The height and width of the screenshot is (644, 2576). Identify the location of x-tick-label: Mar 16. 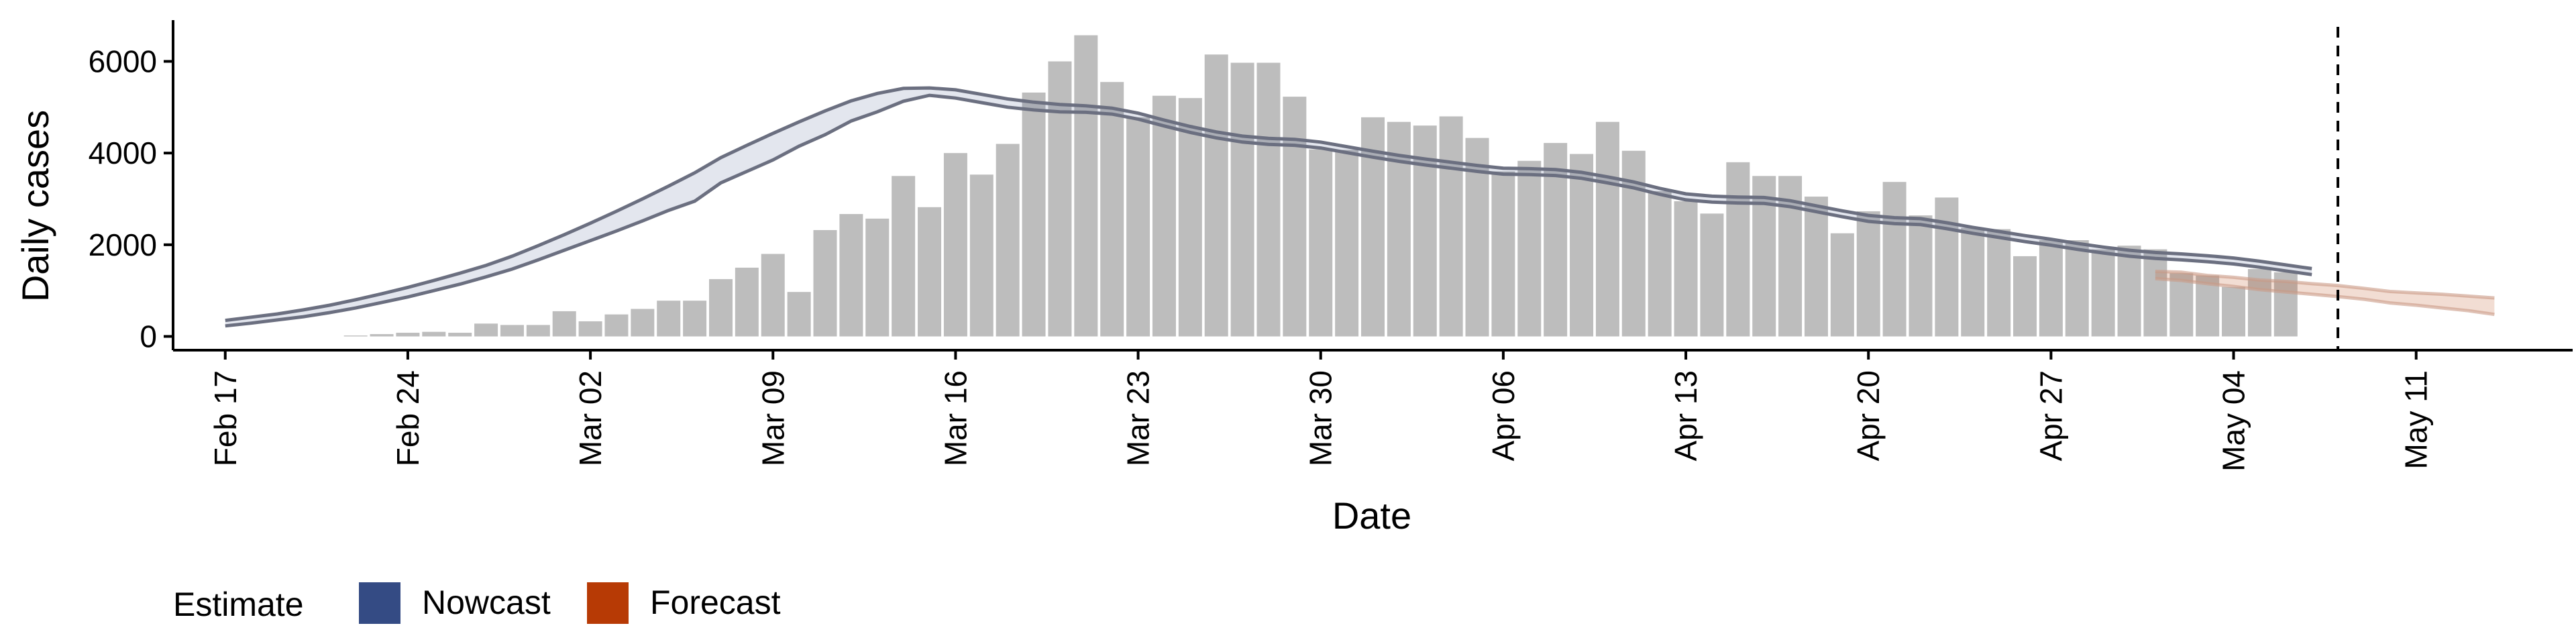
(955, 418).